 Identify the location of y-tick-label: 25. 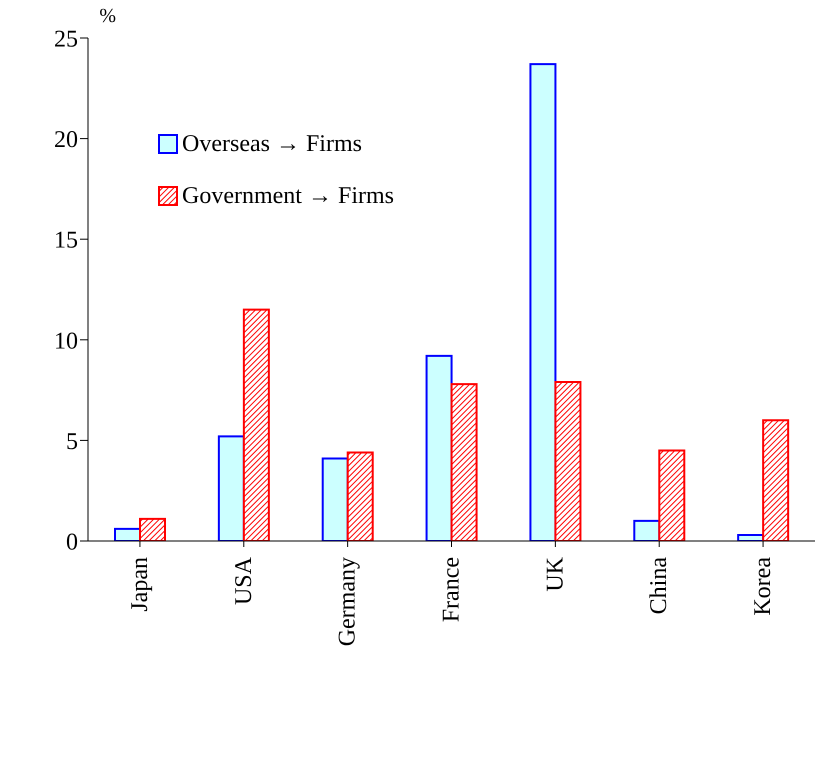
(66, 39).